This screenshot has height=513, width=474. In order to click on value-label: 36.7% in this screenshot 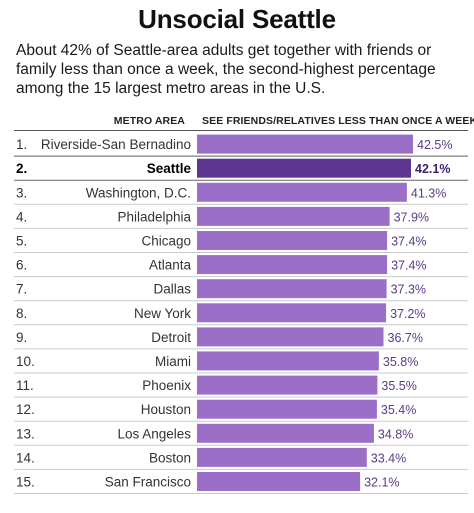, I will do `click(405, 338)`.